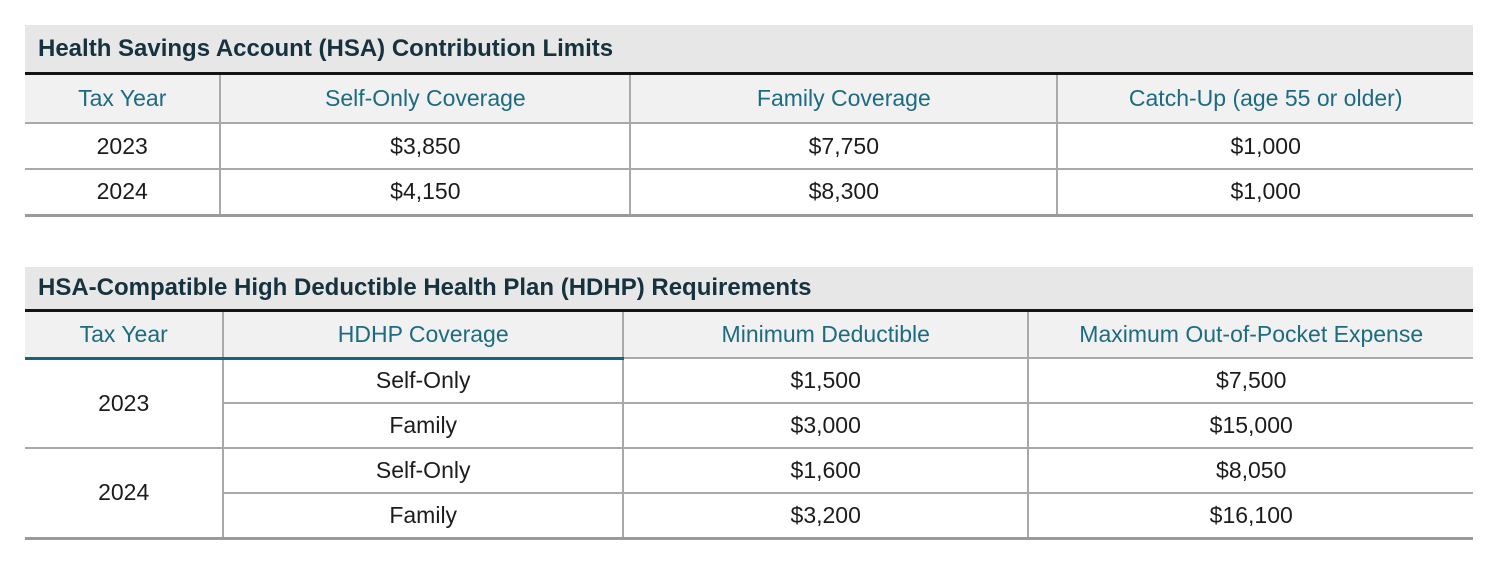 This screenshot has width=1500, height=587. Describe the element at coordinates (1250, 515) in the screenshot. I see `hdhp-2024-family-max: $16,100` at that location.